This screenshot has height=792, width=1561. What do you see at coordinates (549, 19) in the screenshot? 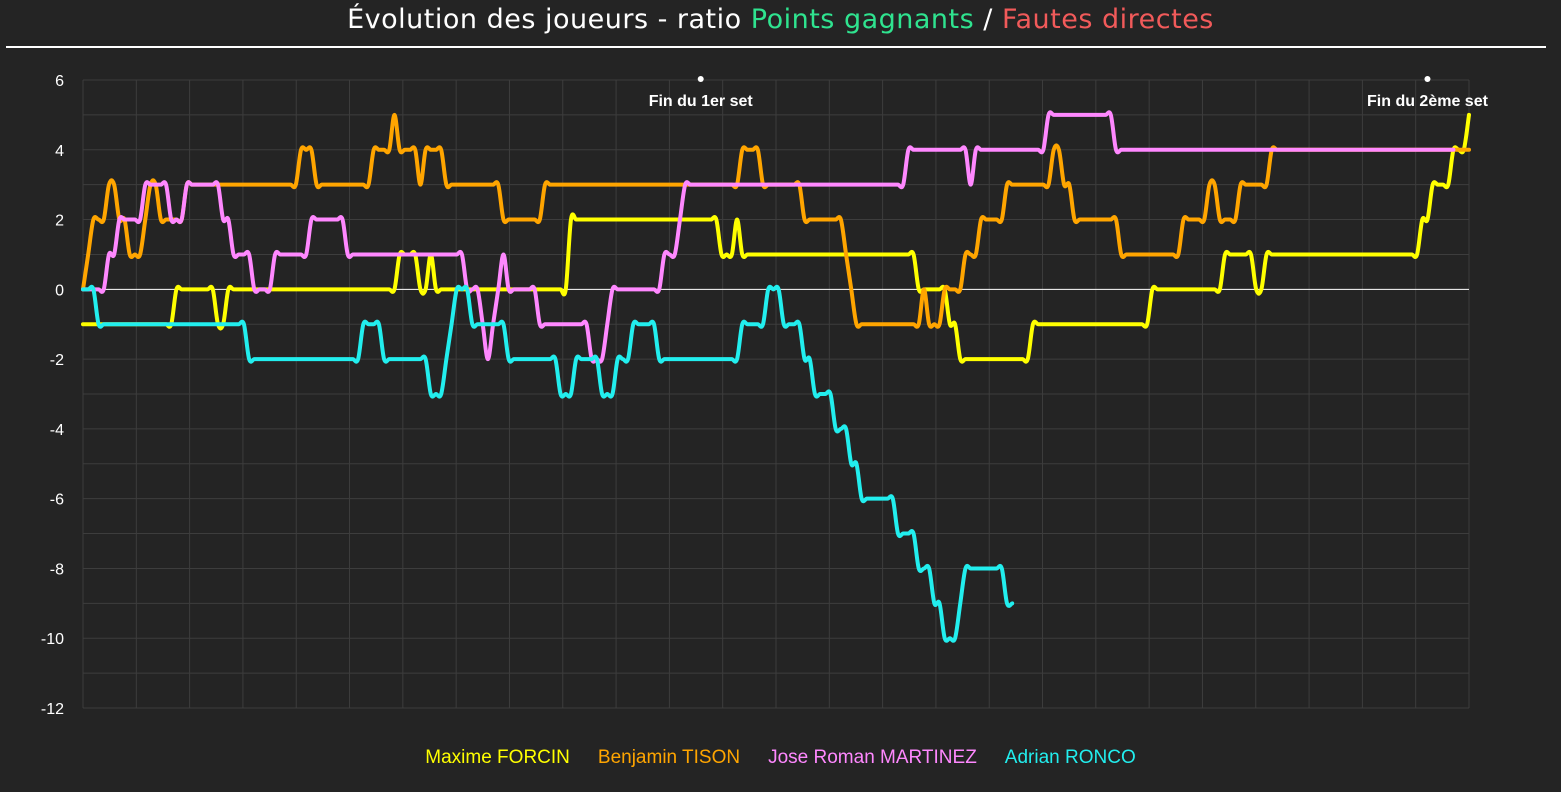
I see `chart-title-prefix: Évolution des joueurs - ratio` at bounding box center [549, 19].